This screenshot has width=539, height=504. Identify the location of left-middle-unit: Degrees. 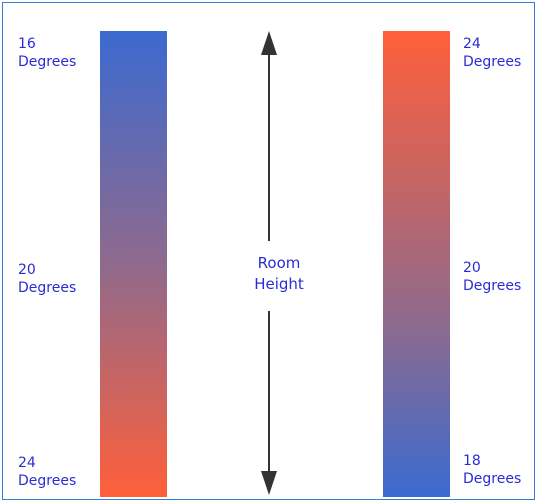
(47, 288).